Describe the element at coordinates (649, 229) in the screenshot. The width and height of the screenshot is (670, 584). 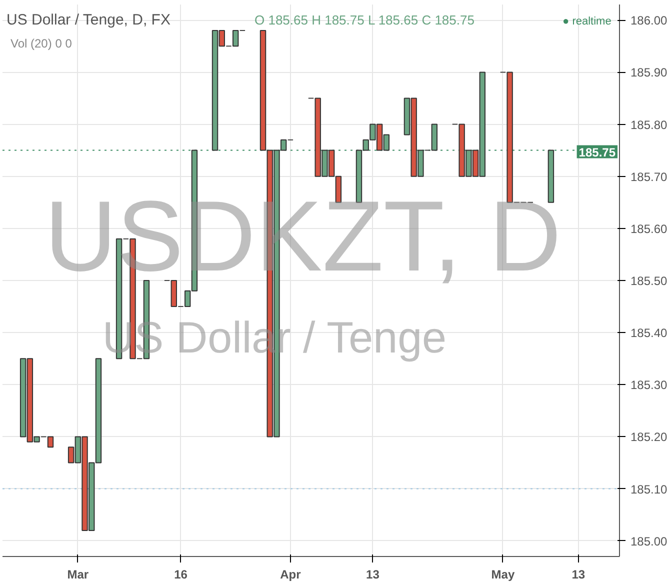
I see `y-tick-label: 185.60` at that location.